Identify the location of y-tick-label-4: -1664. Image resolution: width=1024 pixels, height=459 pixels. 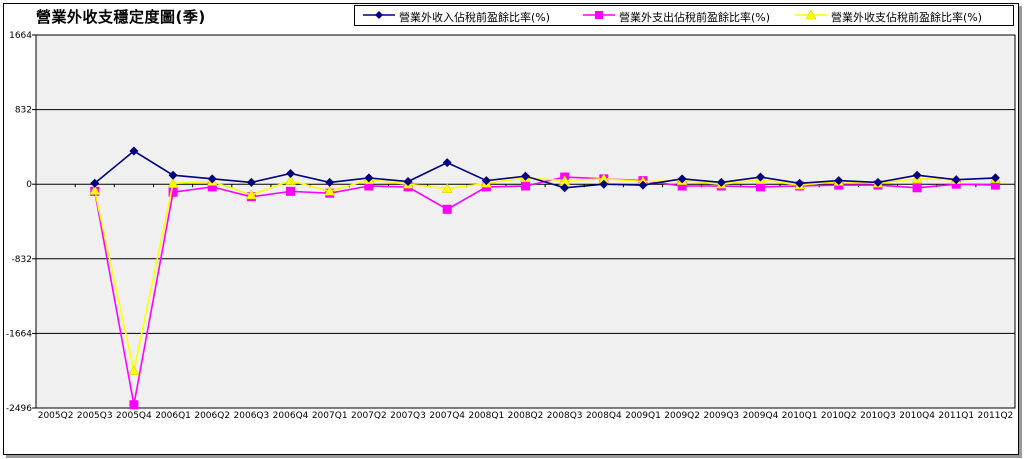
(19, 334).